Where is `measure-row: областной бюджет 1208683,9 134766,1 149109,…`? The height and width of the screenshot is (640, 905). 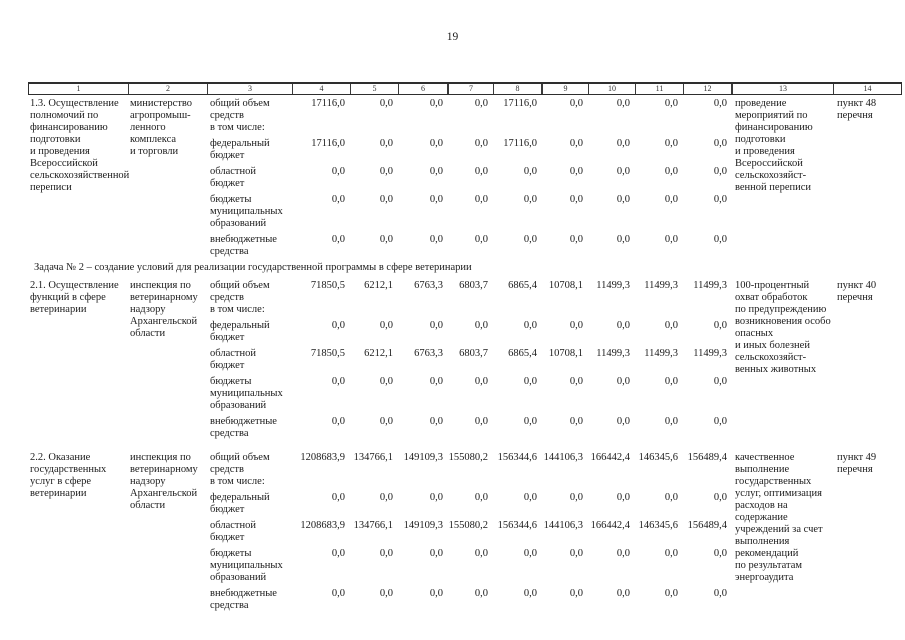
measure-row: областной бюджет 1208683,9 134766,1 149109,… is located at coordinates (469, 532).